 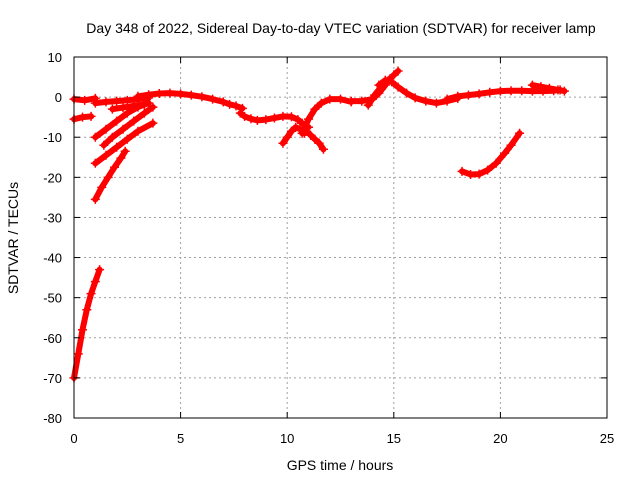 I want to click on y-tick-label: -70, so click(x=52, y=378).